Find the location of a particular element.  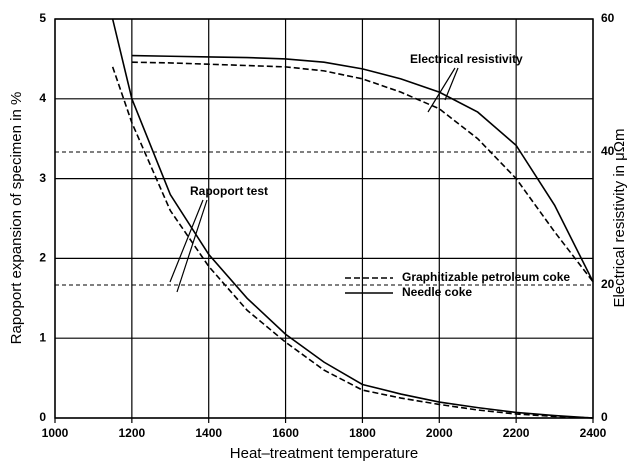

x-tick-label: 2400 is located at coordinates (593, 433).